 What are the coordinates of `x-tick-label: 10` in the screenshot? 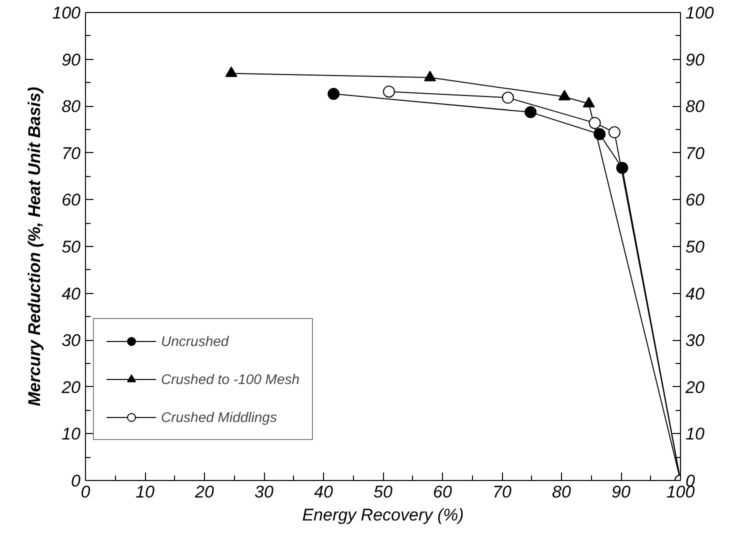 It's located at (145, 492).